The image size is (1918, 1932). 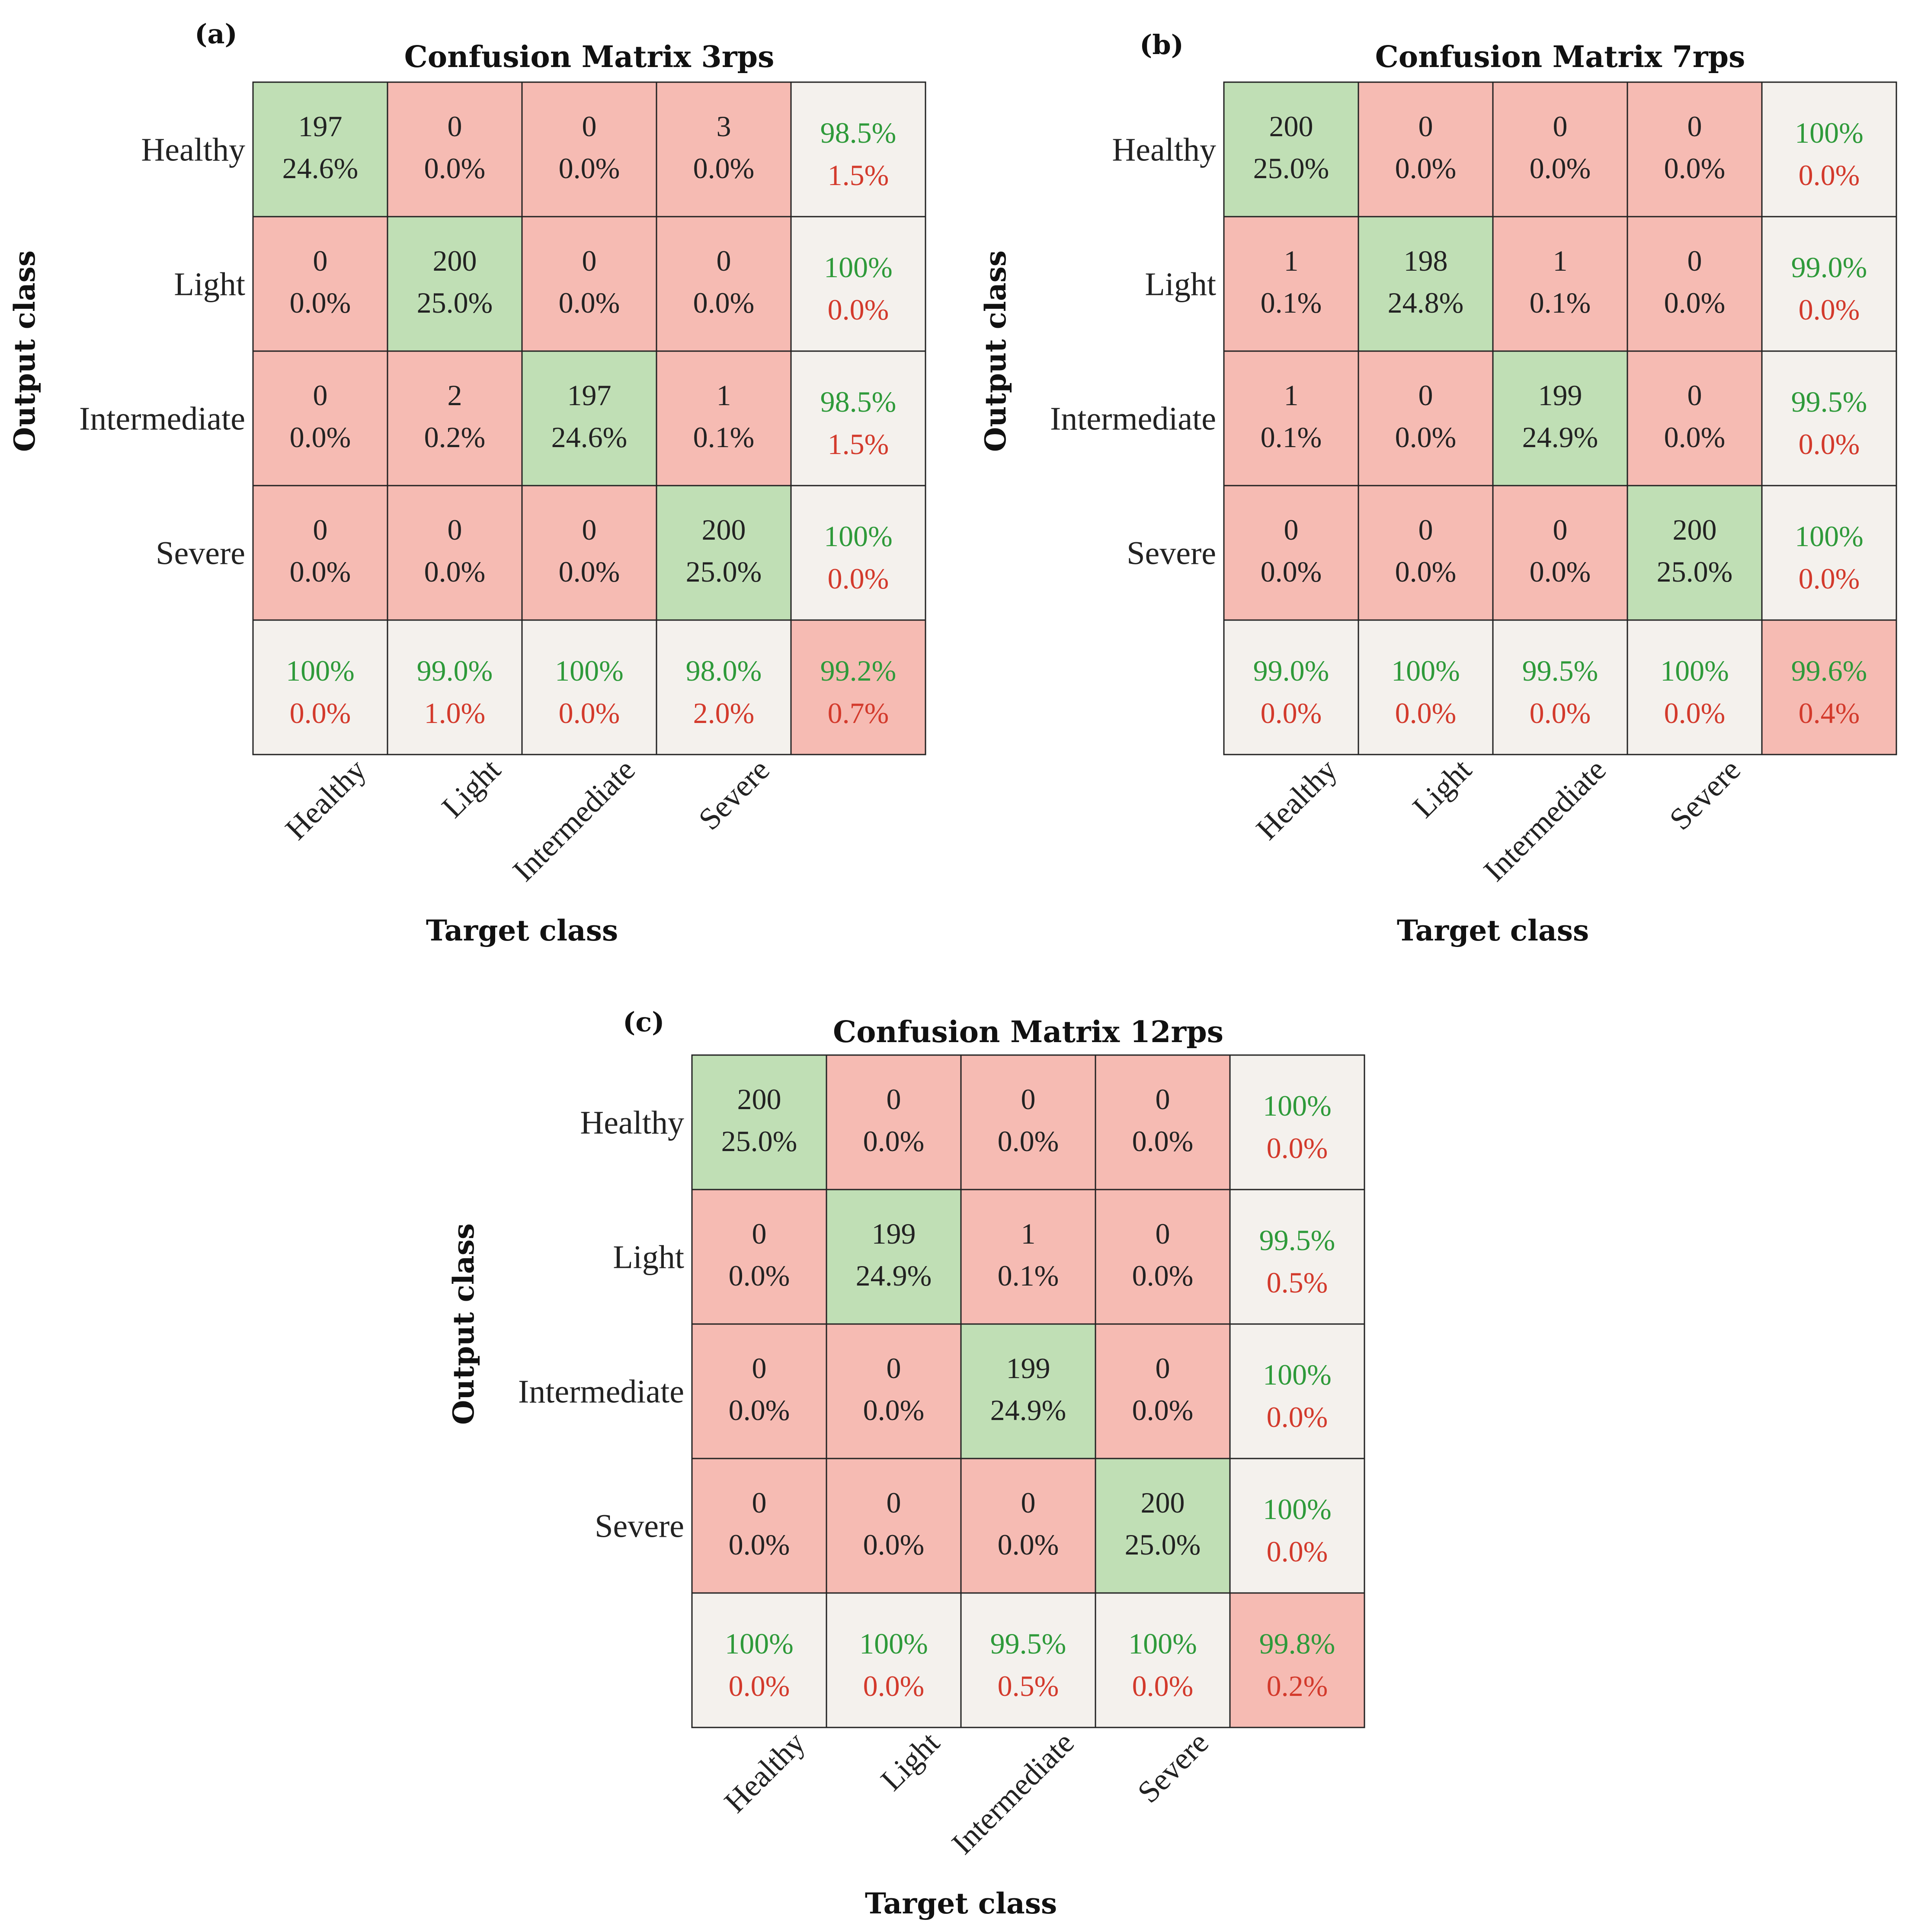 What do you see at coordinates (858, 402) in the screenshot?
I see `row-precision: 98.5%` at bounding box center [858, 402].